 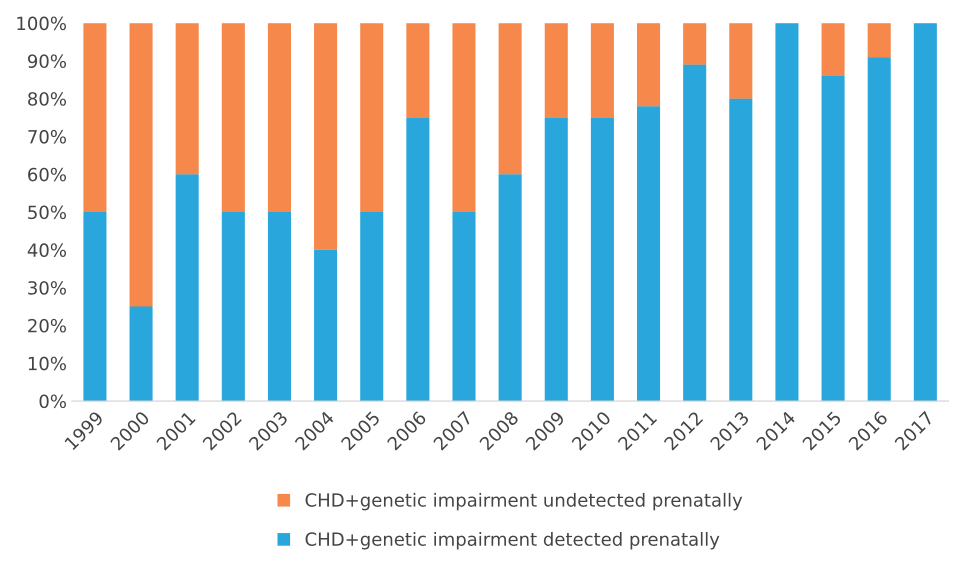 What do you see at coordinates (47, 175) in the screenshot?
I see `y-tick-label: 60%` at bounding box center [47, 175].